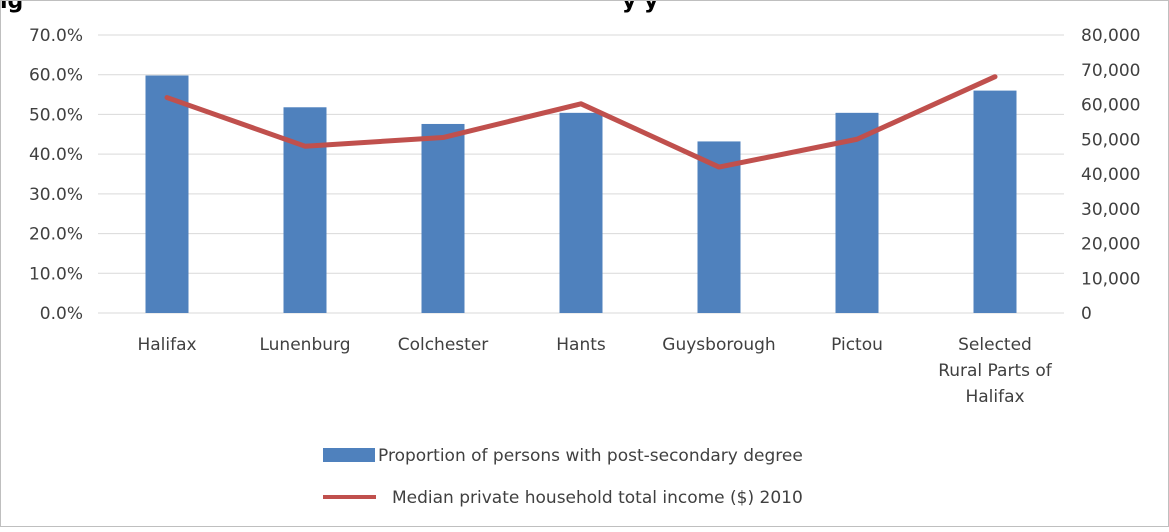 Image resolution: width=1169 pixels, height=532 pixels. I want to click on chart-heading-fragment-2: y y, so click(640, 7).